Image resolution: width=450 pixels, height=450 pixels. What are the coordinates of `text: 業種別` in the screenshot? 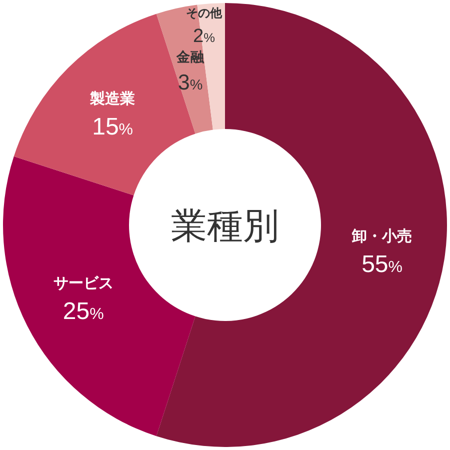 It's located at (225, 225).